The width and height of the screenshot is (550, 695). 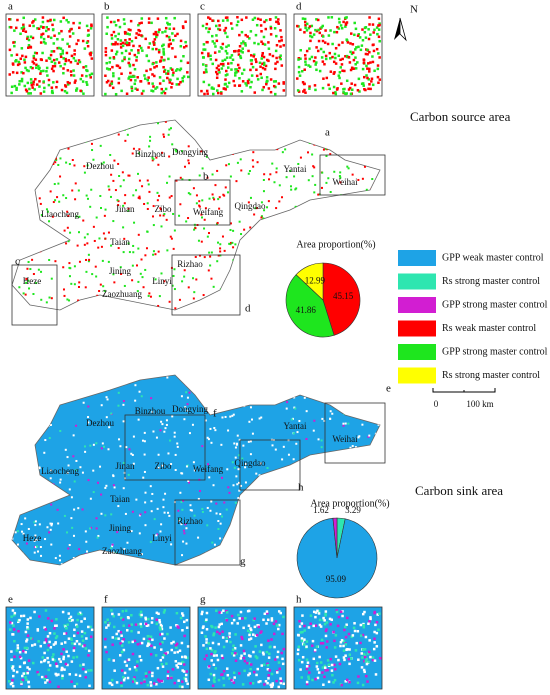 I want to click on city-label: Weihai, so click(x=345, y=439).